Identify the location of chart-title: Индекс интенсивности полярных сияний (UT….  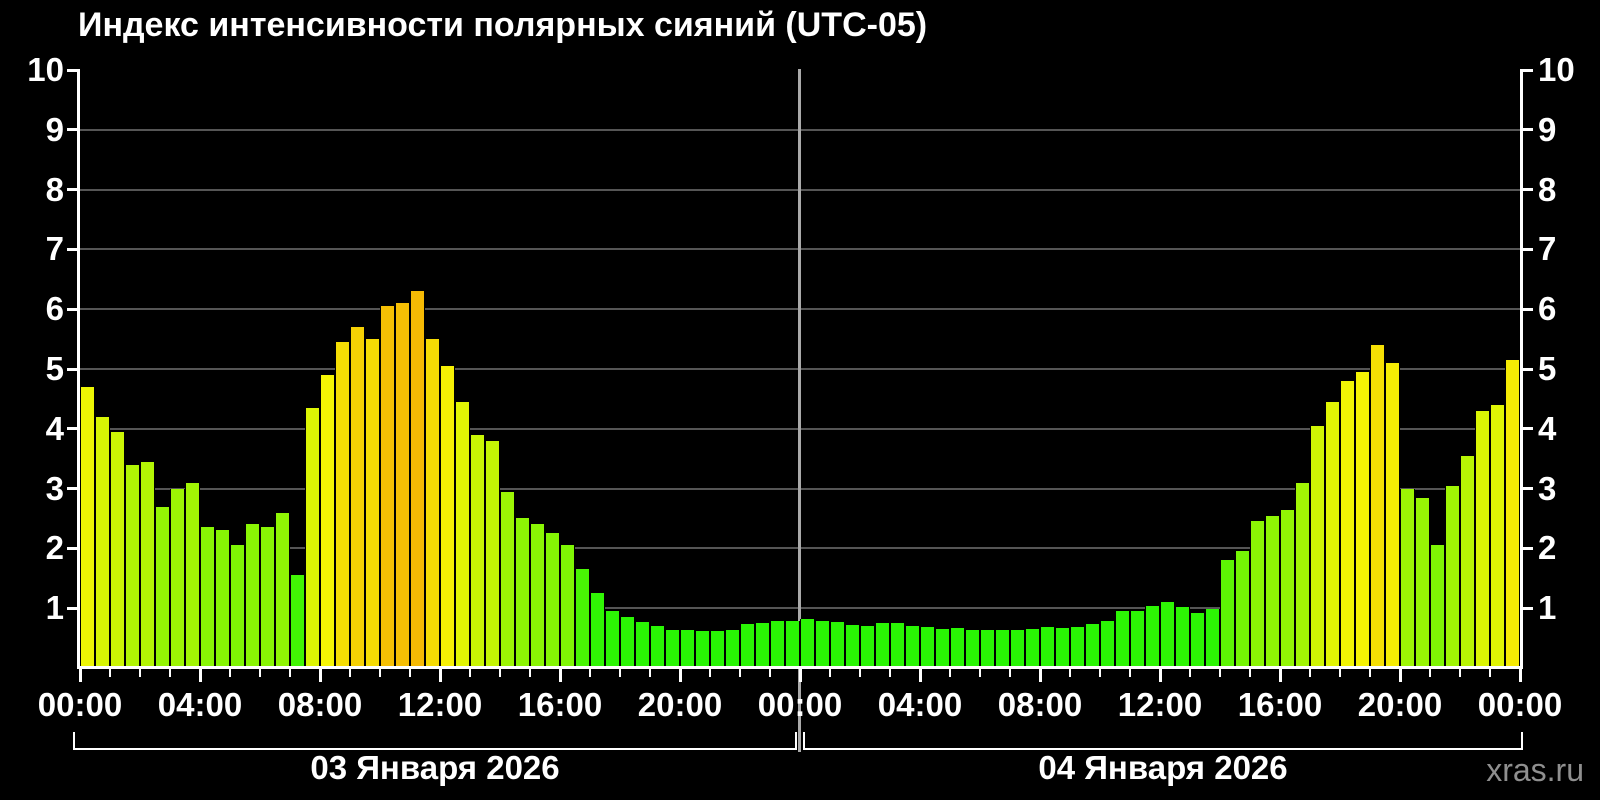
(503, 25).